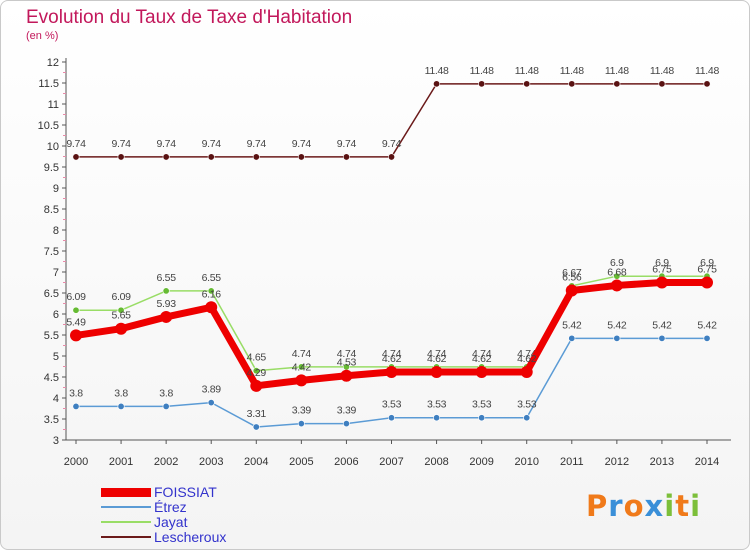 The height and width of the screenshot is (550, 750). Describe the element at coordinates (56, 441) in the screenshot. I see `y-tick-label: 3` at that location.